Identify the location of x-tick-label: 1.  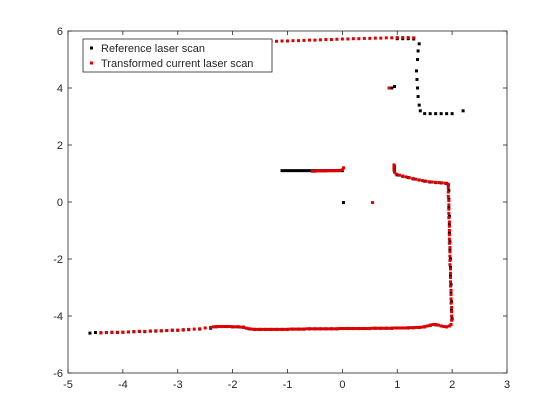
(397, 385).